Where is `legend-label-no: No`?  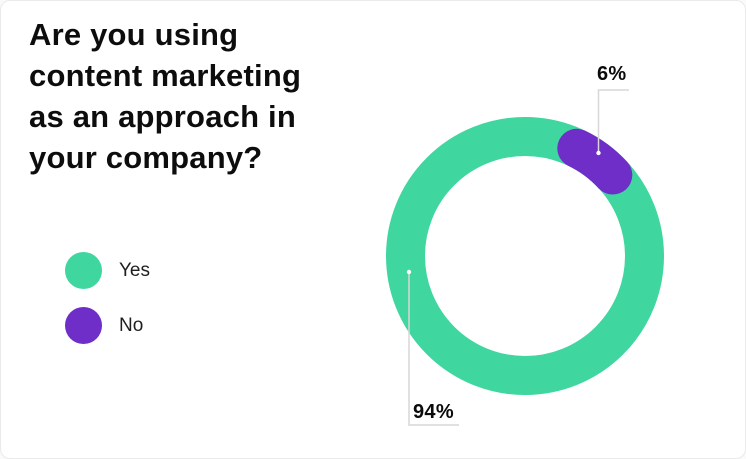 legend-label-no: No is located at coordinates (131, 325).